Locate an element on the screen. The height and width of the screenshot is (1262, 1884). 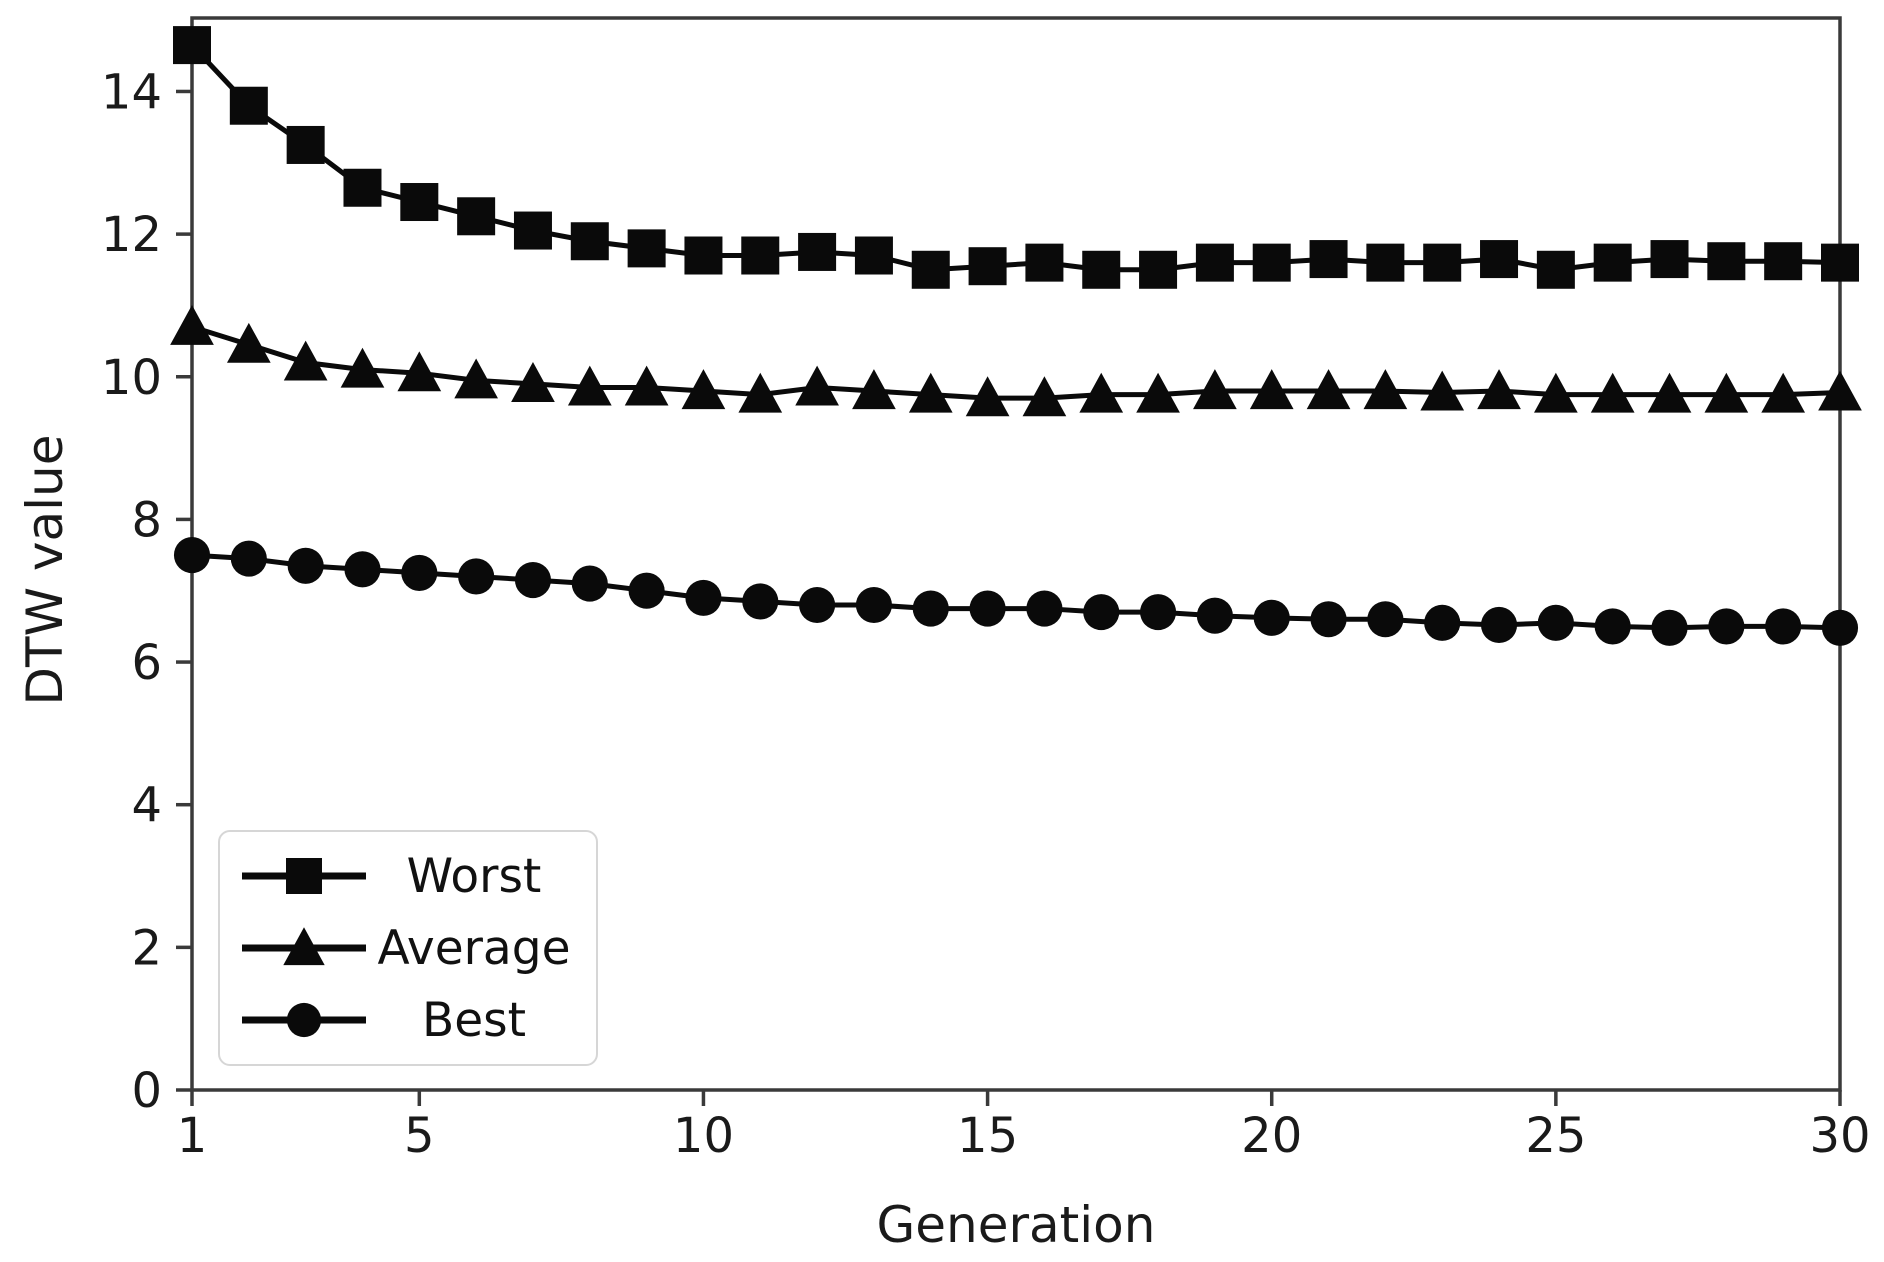
triangle-marker-icon is located at coordinates (304, 946).